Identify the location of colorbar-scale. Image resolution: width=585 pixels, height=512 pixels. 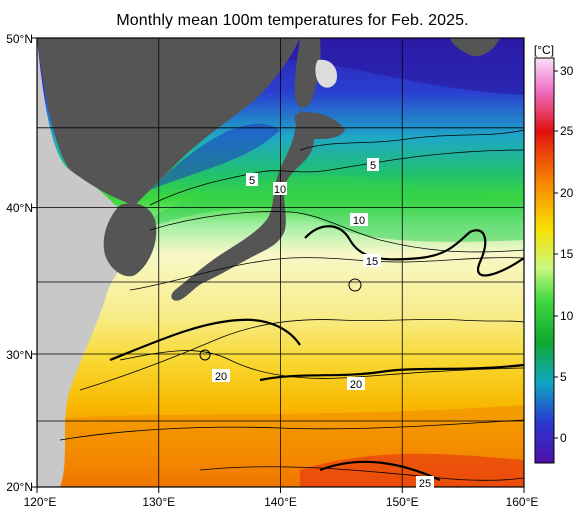
(544, 260).